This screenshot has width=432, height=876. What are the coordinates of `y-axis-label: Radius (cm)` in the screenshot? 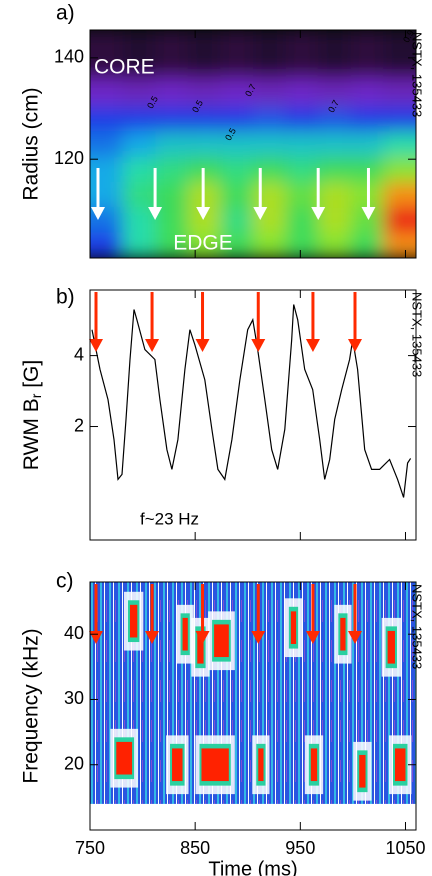 It's located at (31, 143).